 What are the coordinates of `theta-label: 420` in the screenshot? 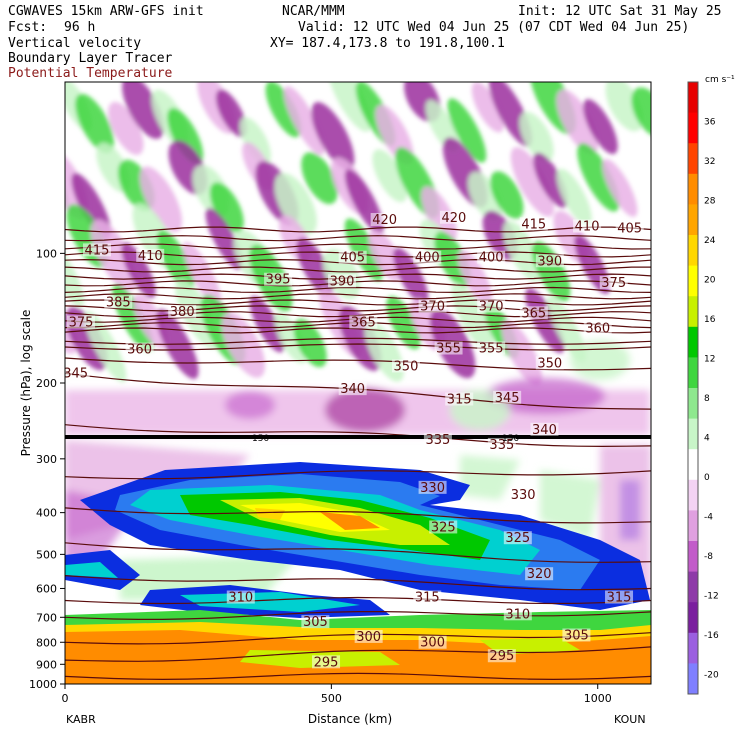 It's located at (384, 220).